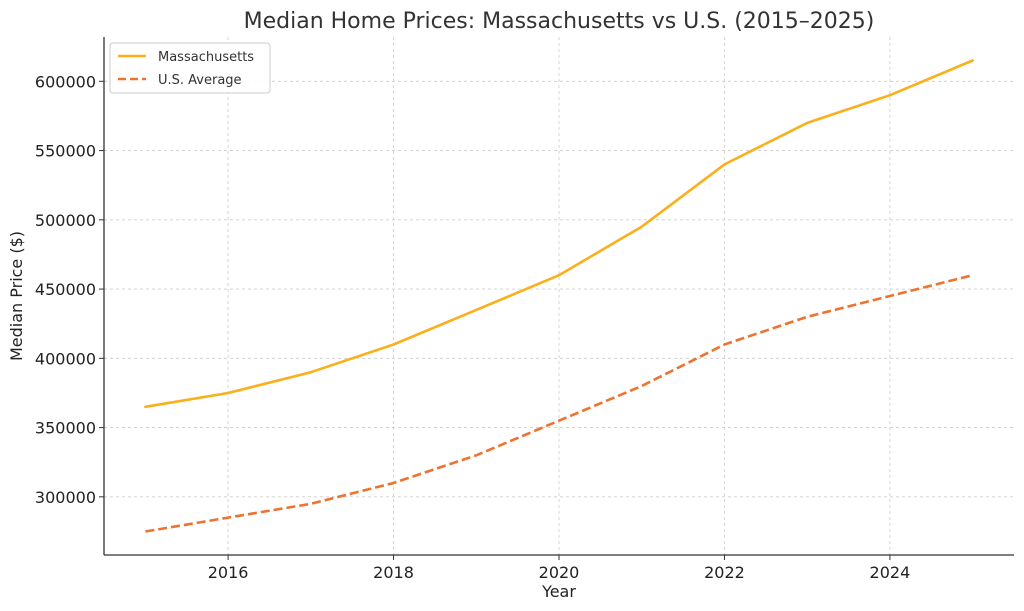 The height and width of the screenshot is (611, 1024). I want to click on legend: Massachusetts U.S. Average, so click(190, 68).